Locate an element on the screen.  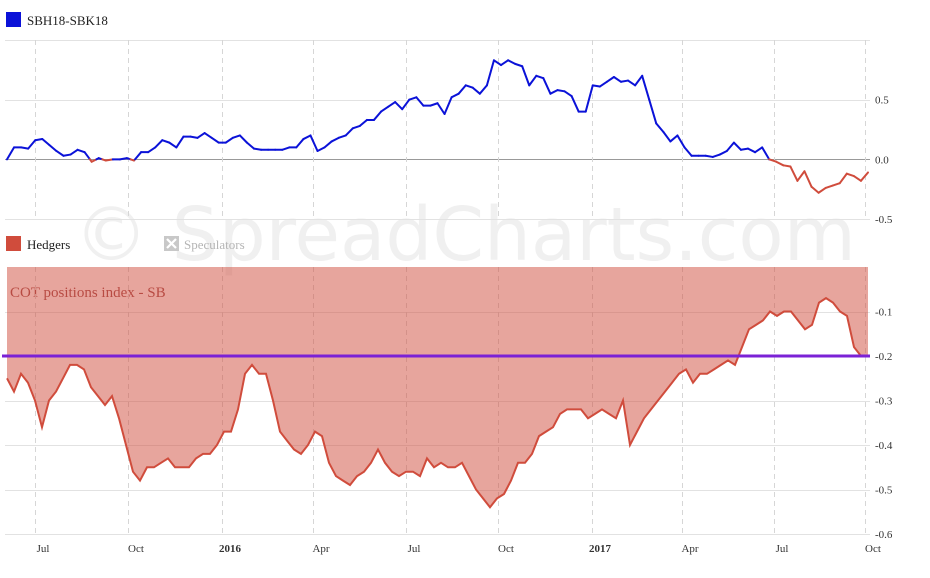
y-tick-label-bottom: -0.5 is located at coordinates (884, 491).